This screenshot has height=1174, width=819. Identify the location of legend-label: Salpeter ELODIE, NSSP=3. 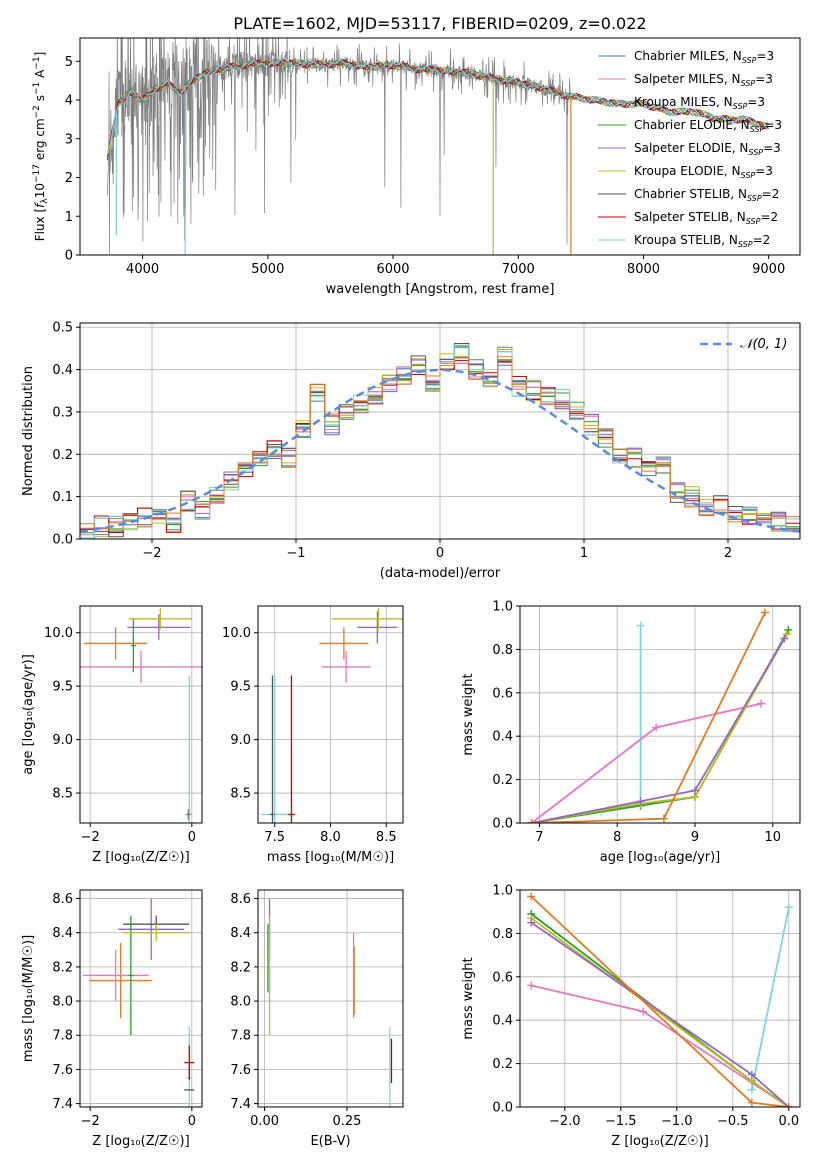
(707, 149).